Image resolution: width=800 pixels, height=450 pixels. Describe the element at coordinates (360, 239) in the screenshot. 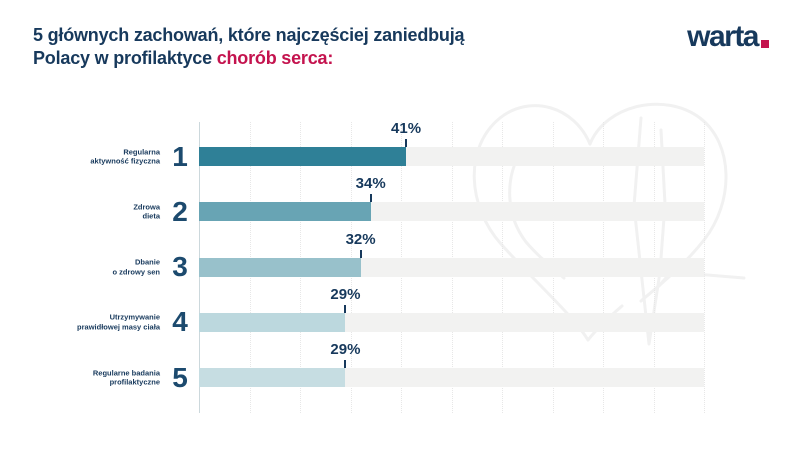

I see `value-label: 32%` at that location.